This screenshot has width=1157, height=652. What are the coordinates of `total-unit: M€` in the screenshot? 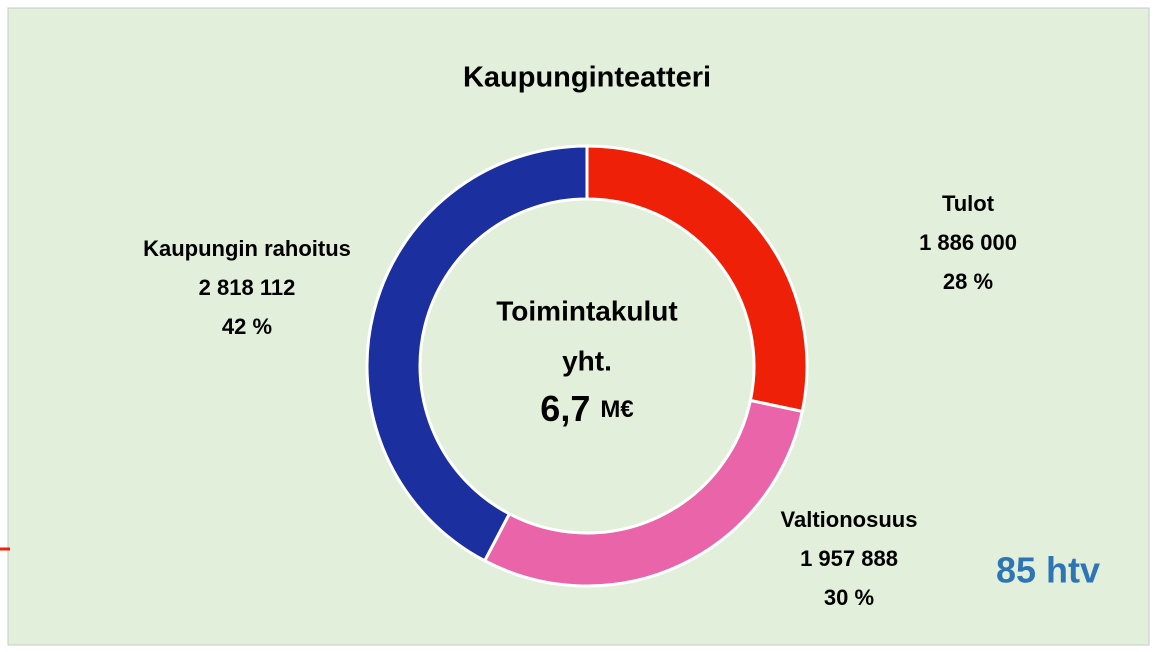 It's located at (616, 409).